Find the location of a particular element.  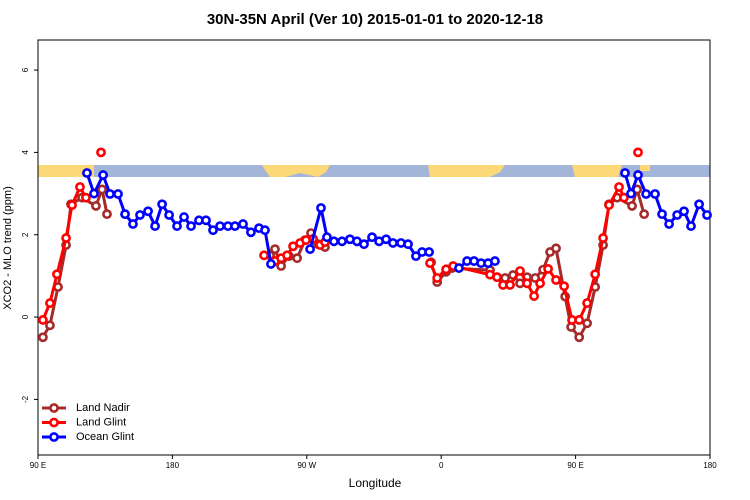

x-tick-label: 90 W is located at coordinates (306, 465).